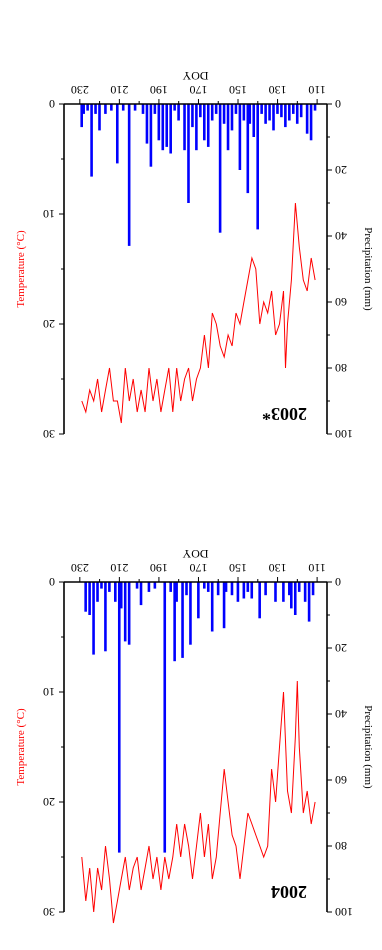 This screenshot has height=950, width=382. What do you see at coordinates (198, 313) in the screenshot?
I see `temperature-line` at bounding box center [198, 313].